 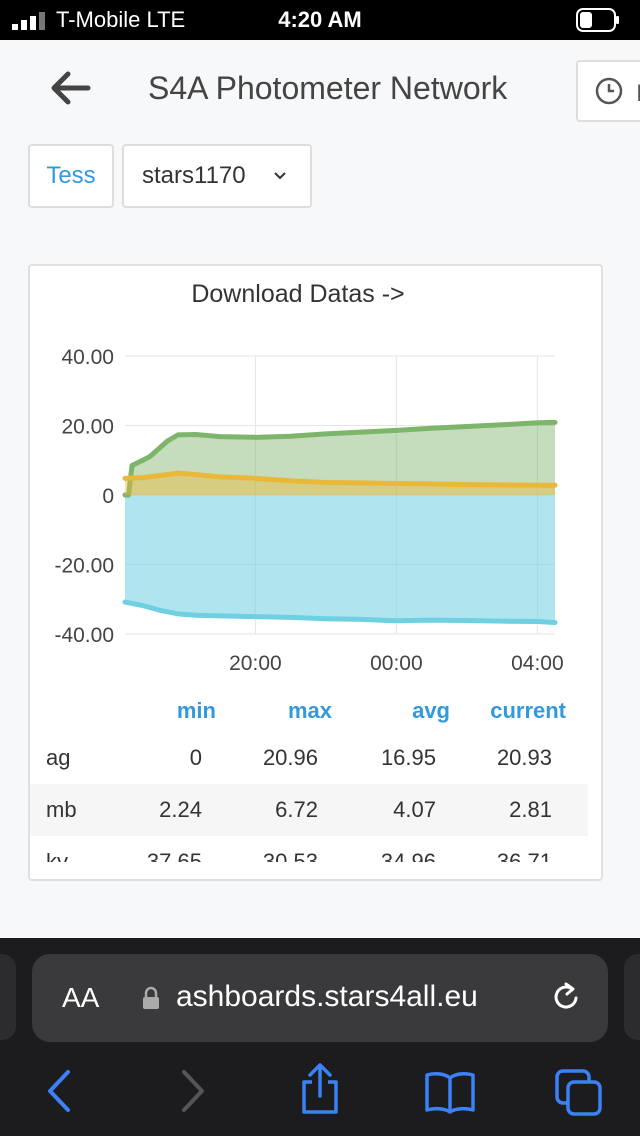 I want to click on legend-row: ag 0 20.96 16.95 20.93, so click(x=309, y=758).